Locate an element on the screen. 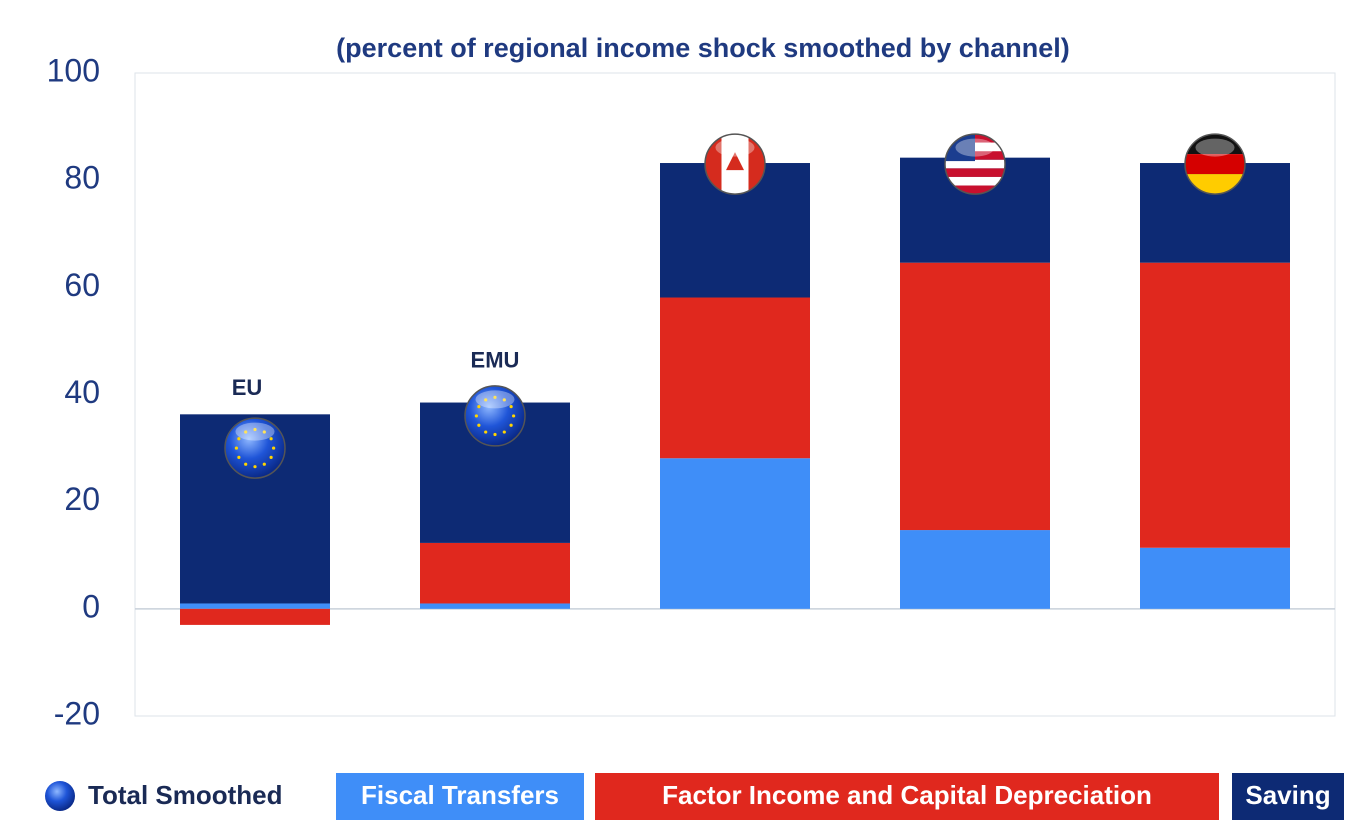  legend-label: Fiscal Transfers is located at coordinates (460, 795).